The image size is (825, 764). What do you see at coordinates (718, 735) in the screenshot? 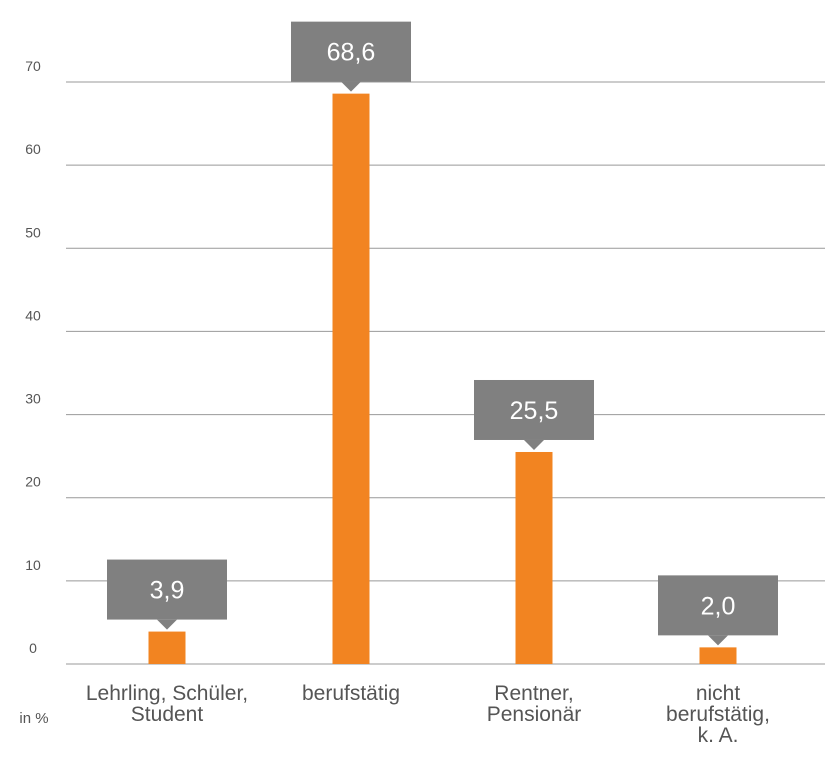
I see `category-label-line: k. A.` at bounding box center [718, 735].